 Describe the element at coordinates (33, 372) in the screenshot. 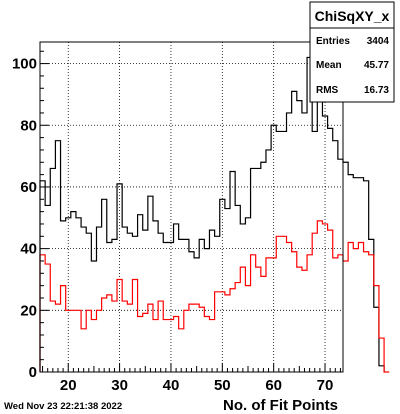

I see `y-tick-label: 0` at that location.